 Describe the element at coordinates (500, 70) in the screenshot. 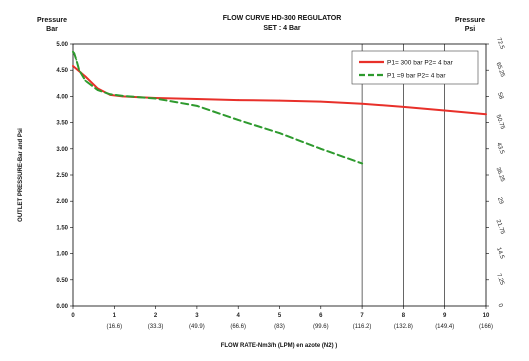

I see `y-right-tick-label-9: 65.25` at that location.